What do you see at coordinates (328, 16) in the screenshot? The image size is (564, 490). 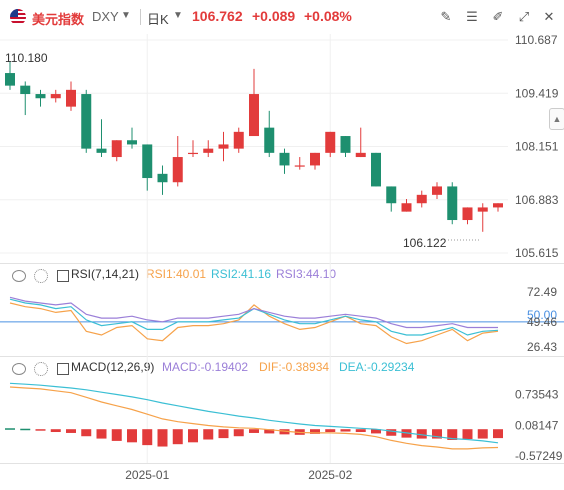 I see `price-change-pct: +0.08%` at bounding box center [328, 16].